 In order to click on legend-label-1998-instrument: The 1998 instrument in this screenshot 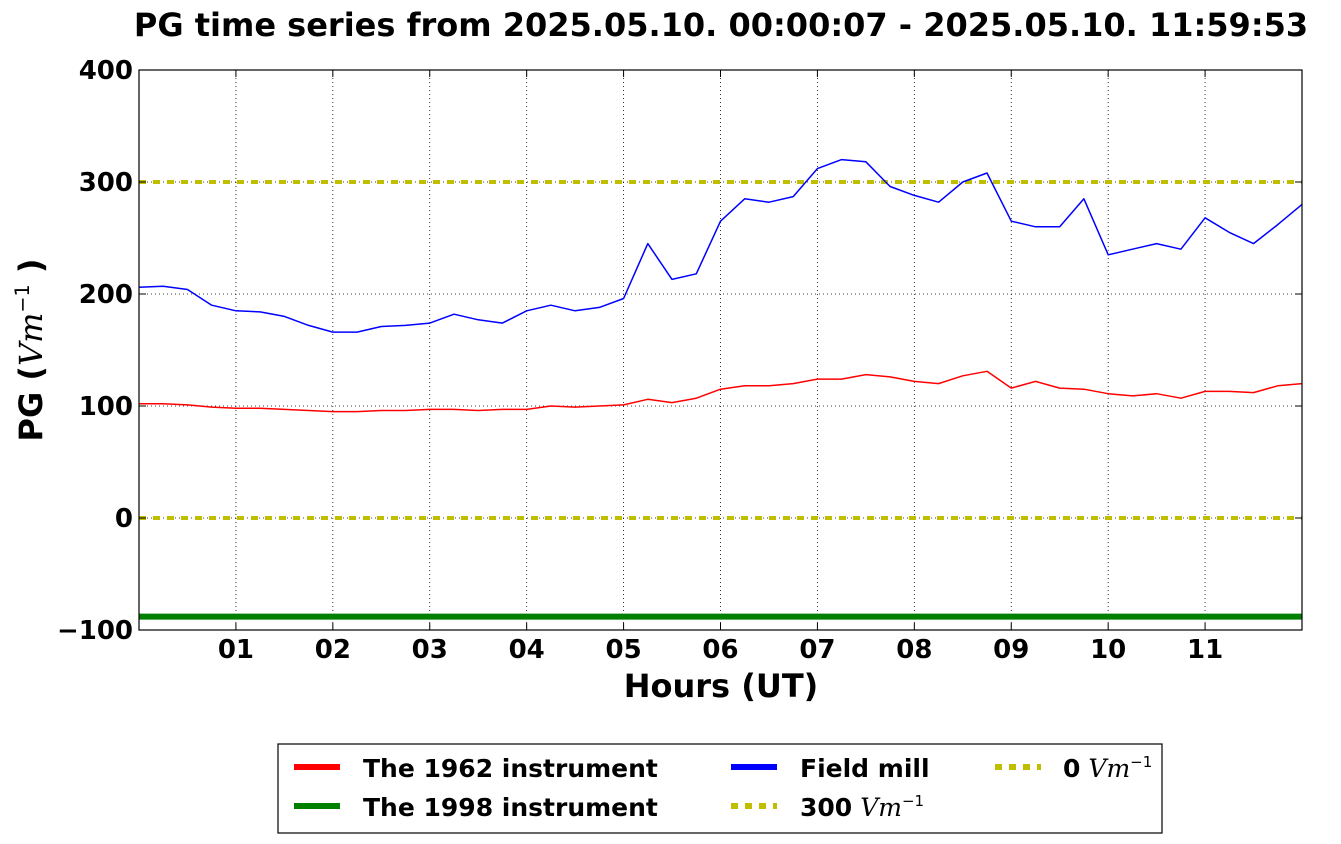, I will do `click(510, 807)`.